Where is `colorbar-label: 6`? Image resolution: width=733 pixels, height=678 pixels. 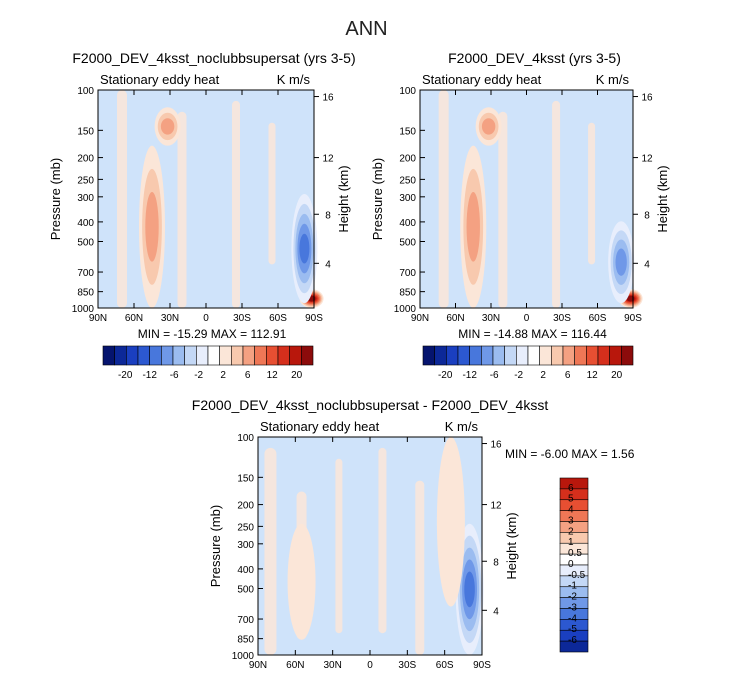 colorbar-label: 6 is located at coordinates (568, 375).